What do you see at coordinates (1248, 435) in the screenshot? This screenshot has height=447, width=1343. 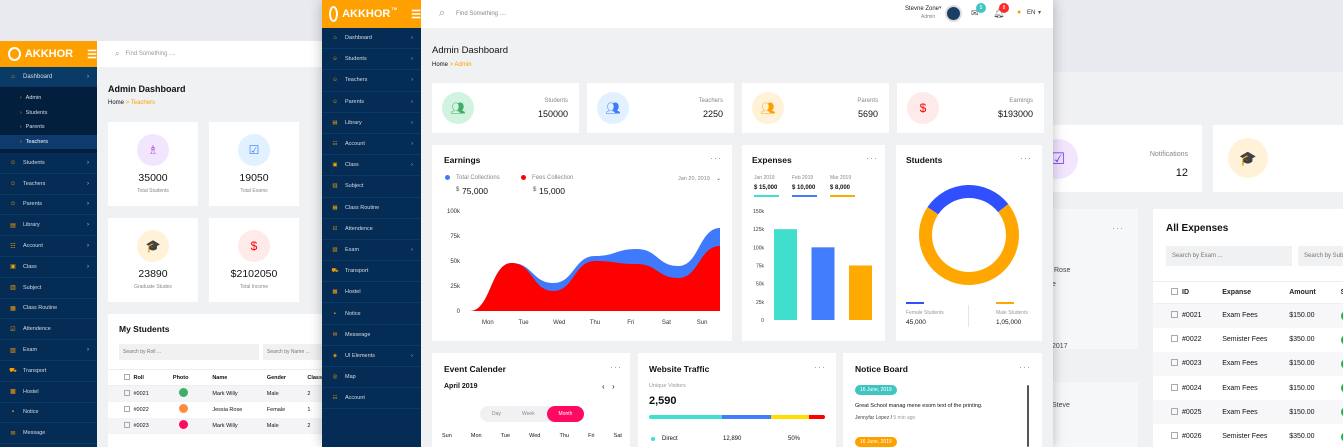 I see `table-row: #0026 Semister Fees $350.00 P` at bounding box center [1248, 435].